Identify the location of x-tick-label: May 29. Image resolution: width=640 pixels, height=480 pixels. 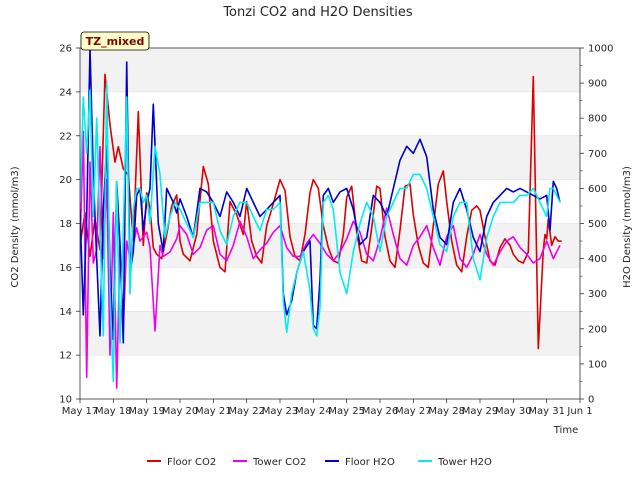
(480, 411).